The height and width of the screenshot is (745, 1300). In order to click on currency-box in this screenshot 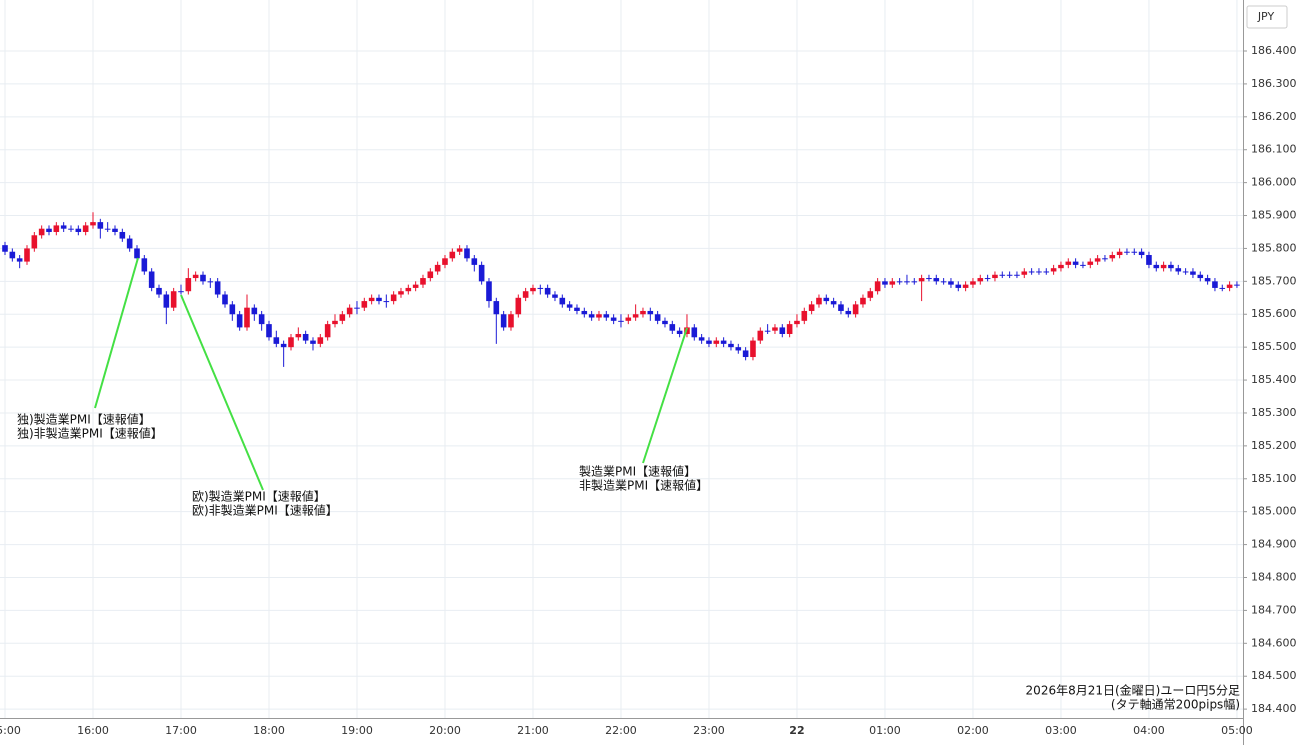, I will do `click(1267, 17)`.